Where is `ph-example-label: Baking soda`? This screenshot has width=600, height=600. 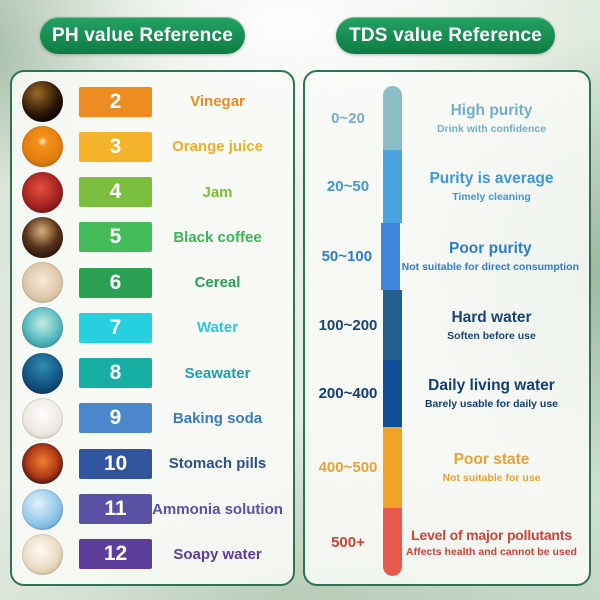
ph-example-label: Baking soda is located at coordinates (217, 418).